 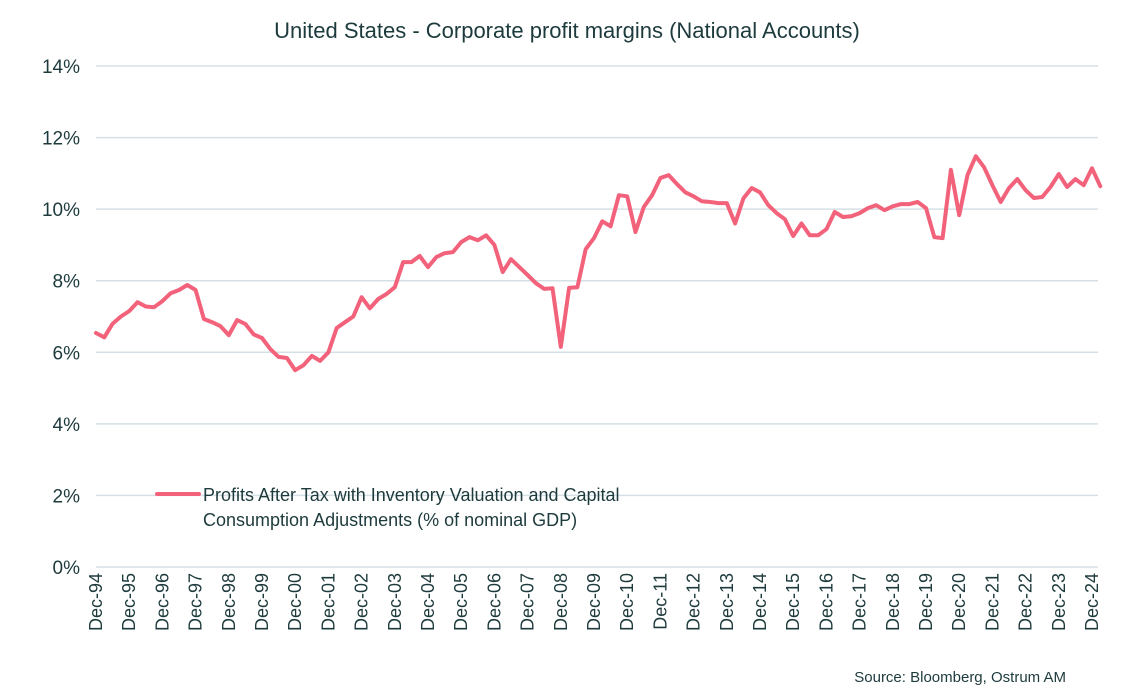 I want to click on x-tick-label: Dec-09, so click(x=594, y=602).